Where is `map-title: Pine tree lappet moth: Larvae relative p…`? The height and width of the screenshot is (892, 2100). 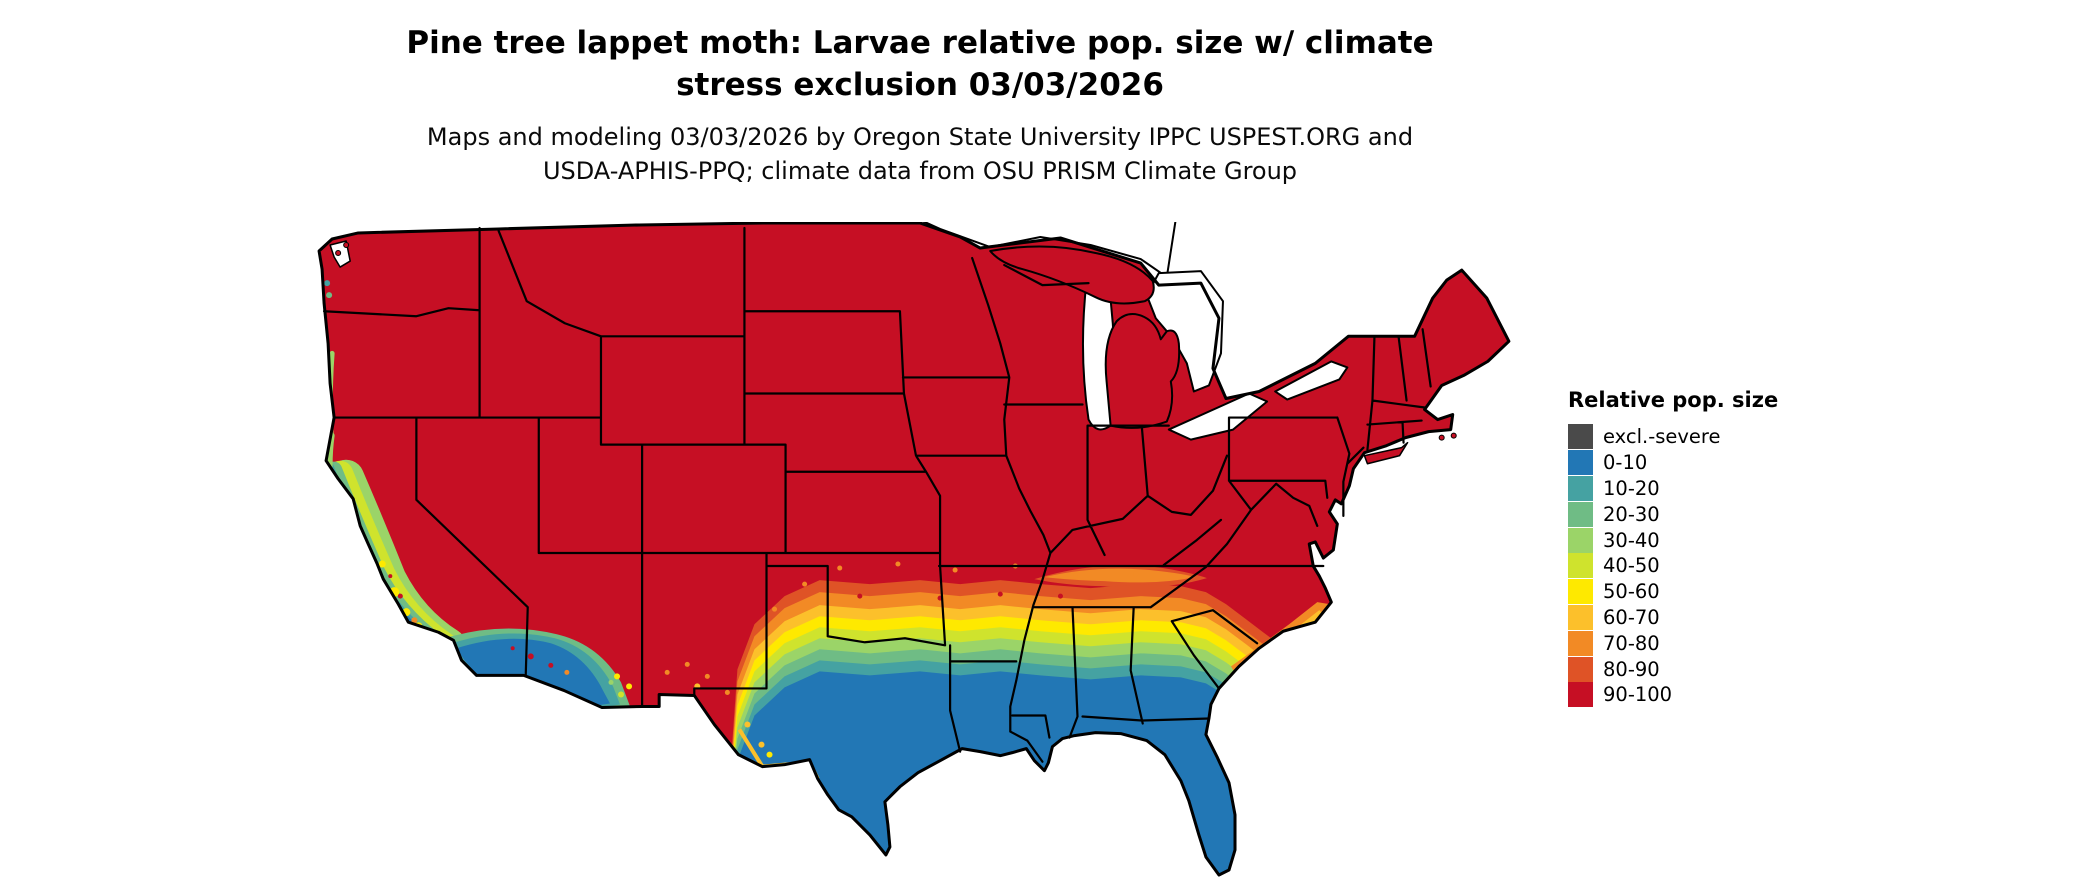 map-title: Pine tree lappet moth: Larvae relative p… is located at coordinates (920, 64).